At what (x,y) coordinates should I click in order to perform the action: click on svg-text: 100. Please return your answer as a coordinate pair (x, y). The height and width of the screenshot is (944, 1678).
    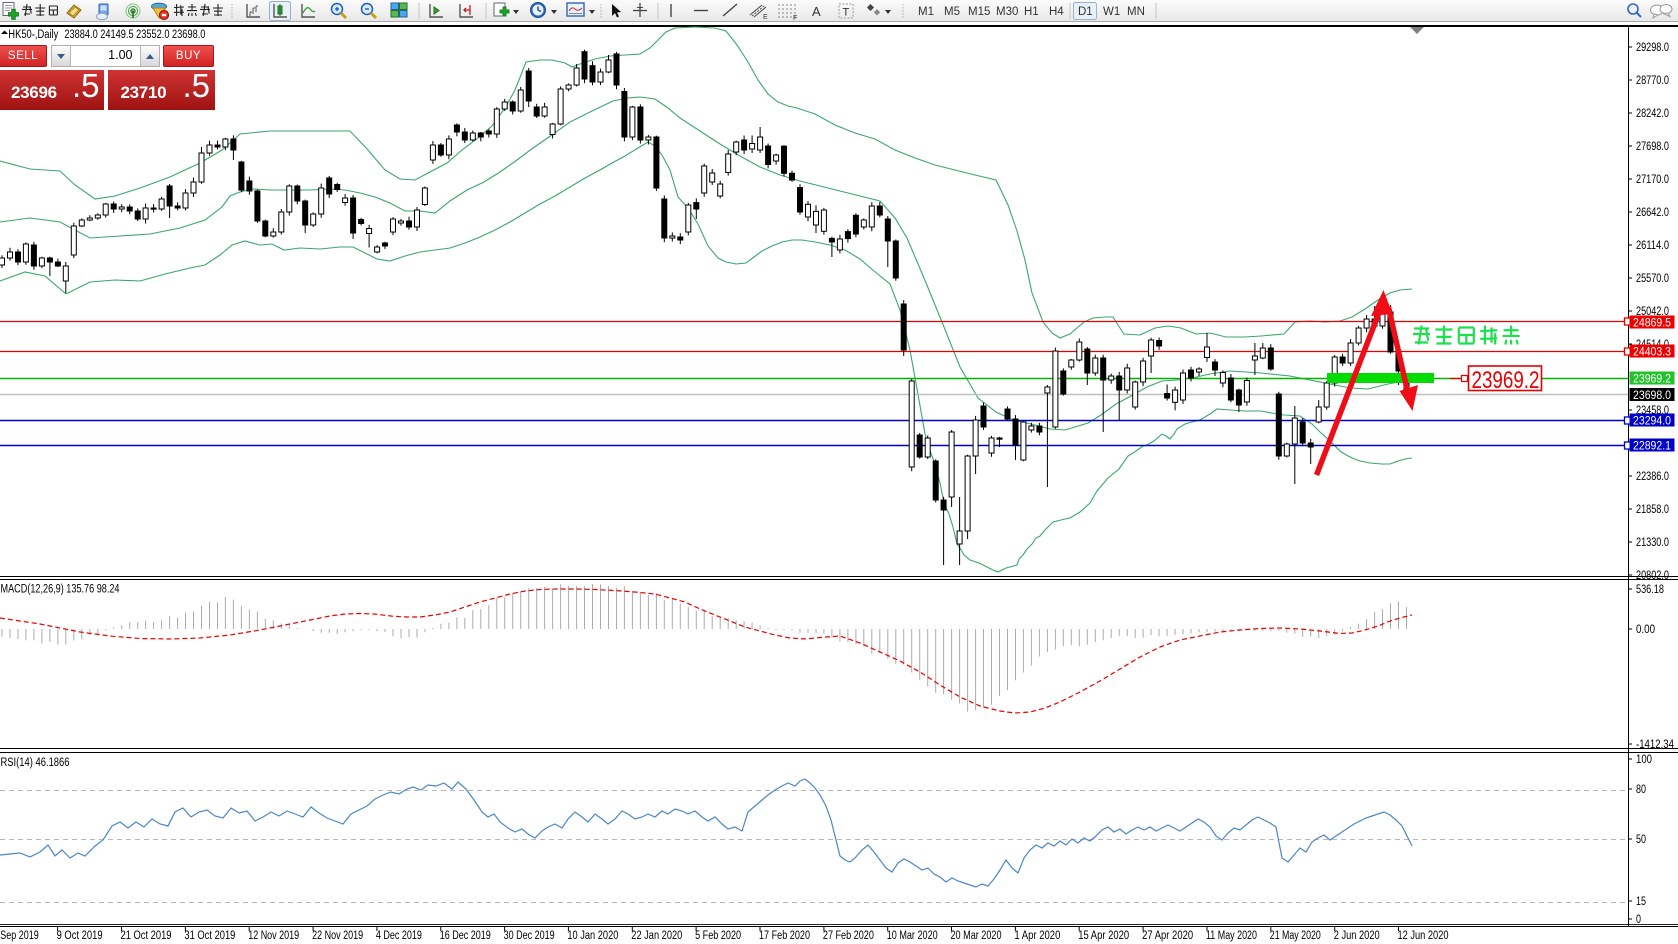
    Looking at the image, I should click on (1644, 760).